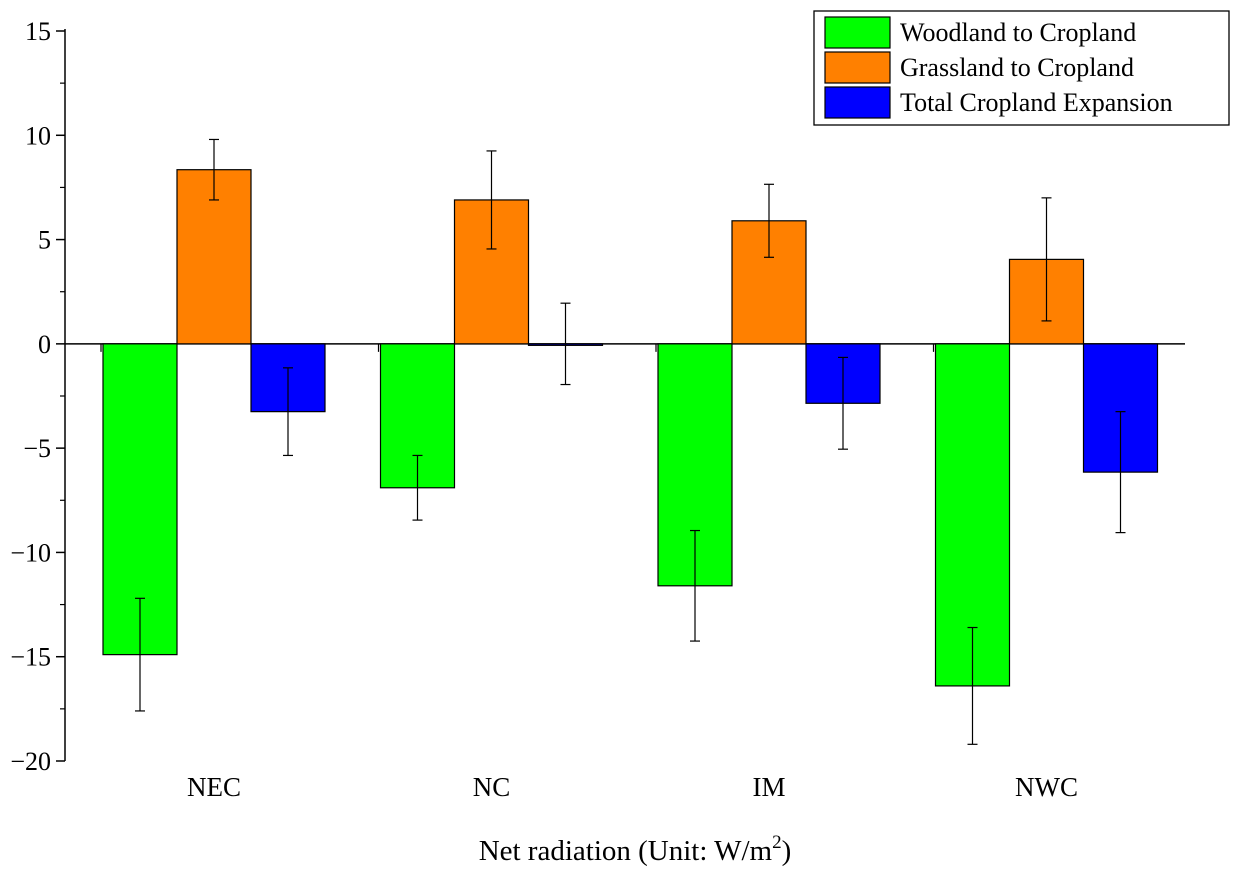  Describe the element at coordinates (30, 657) in the screenshot. I see `y-tick-label: −15` at that location.